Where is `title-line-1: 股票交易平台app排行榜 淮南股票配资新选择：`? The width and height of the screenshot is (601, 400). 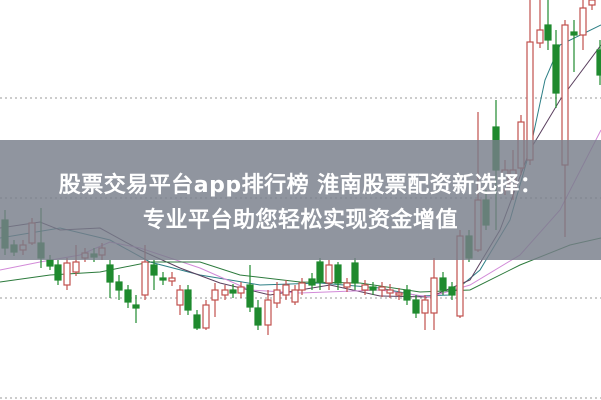
title-line-1: 股票交易平台app排行榜 淮南股票配资新选择： is located at coordinates (300, 185).